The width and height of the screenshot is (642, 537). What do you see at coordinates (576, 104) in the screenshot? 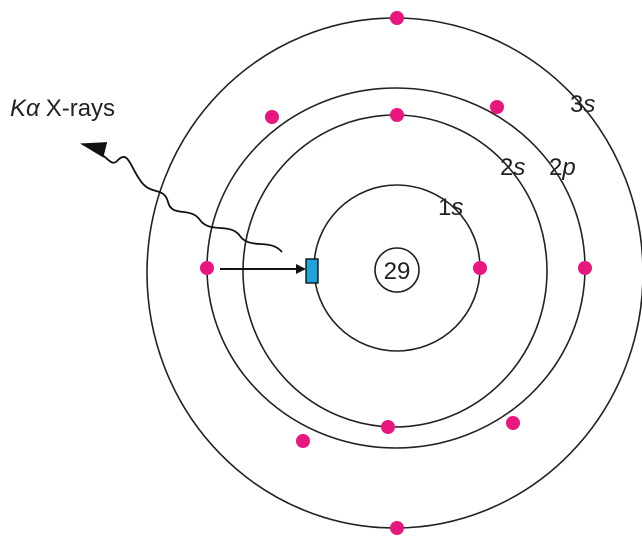
I see `shell-number: 3` at bounding box center [576, 104].